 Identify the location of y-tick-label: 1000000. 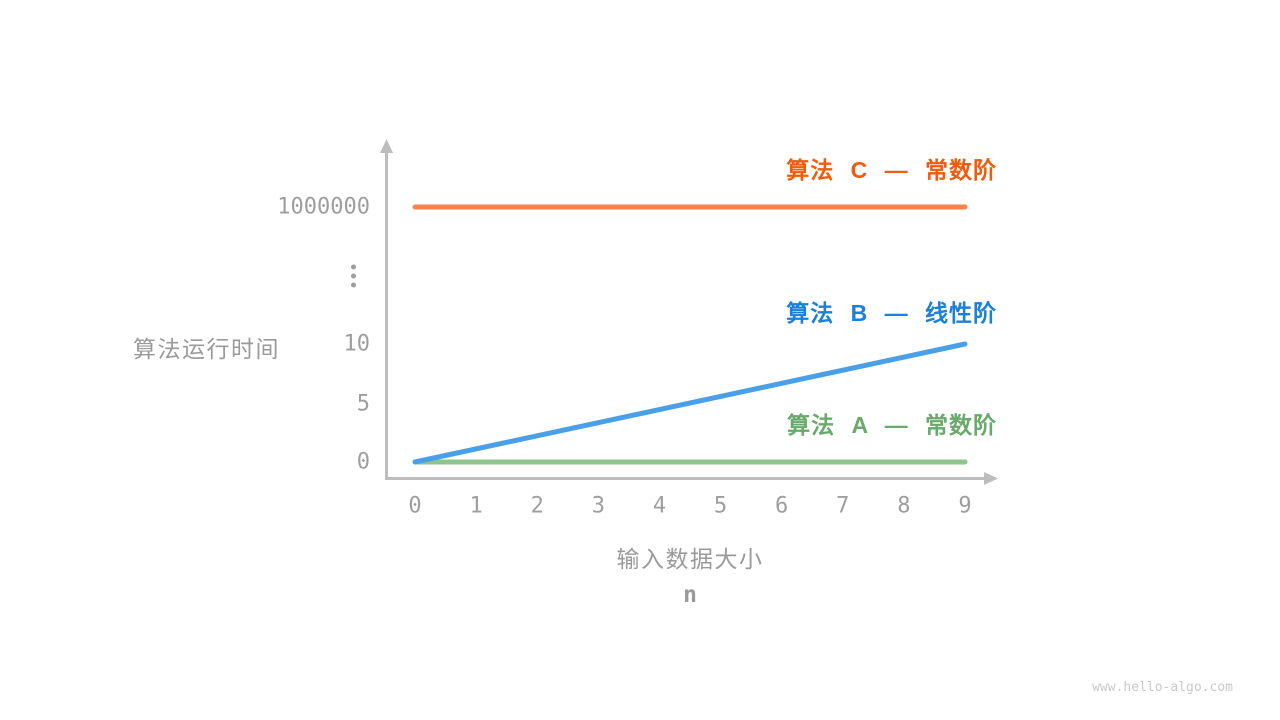
(323, 207).